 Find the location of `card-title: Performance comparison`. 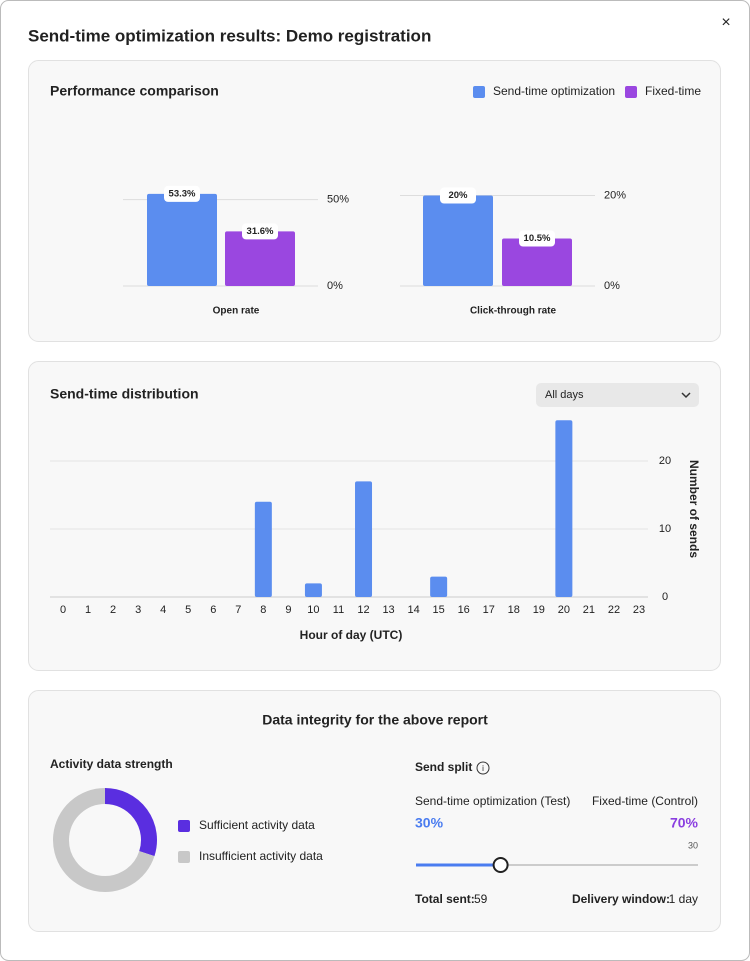

card-title: Performance comparison is located at coordinates (134, 91).